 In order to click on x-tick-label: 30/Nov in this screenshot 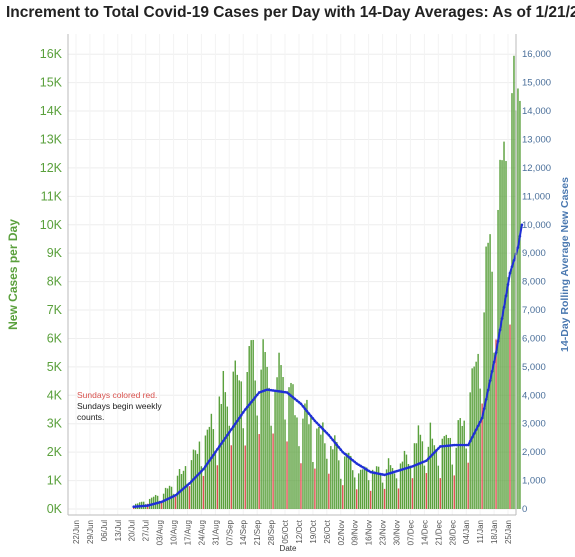, I will do `click(397, 532)`.